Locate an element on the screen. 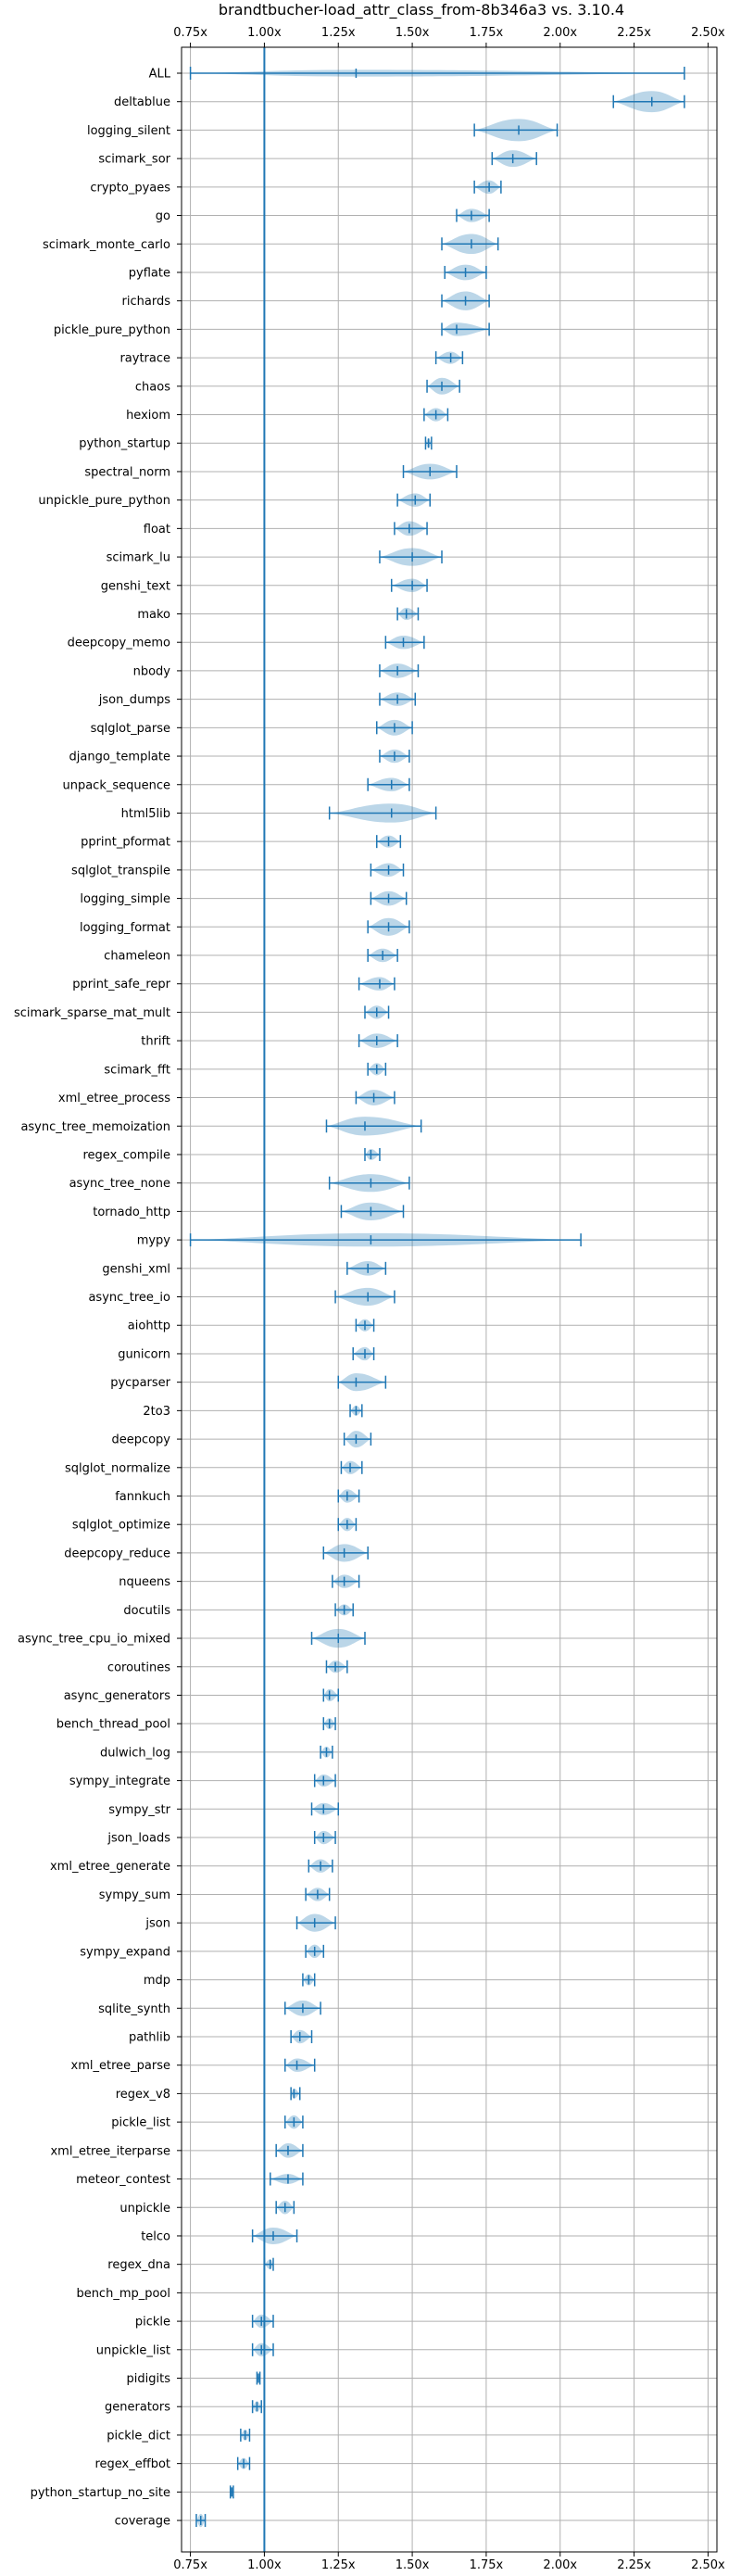  x-tick-label-top: 1.00x is located at coordinates (264, 33).